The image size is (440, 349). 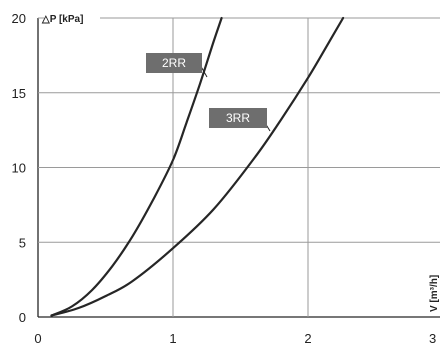 What do you see at coordinates (235, 338) in the screenshot?
I see `x-tick-labels: 0 1 2 3` at bounding box center [235, 338].